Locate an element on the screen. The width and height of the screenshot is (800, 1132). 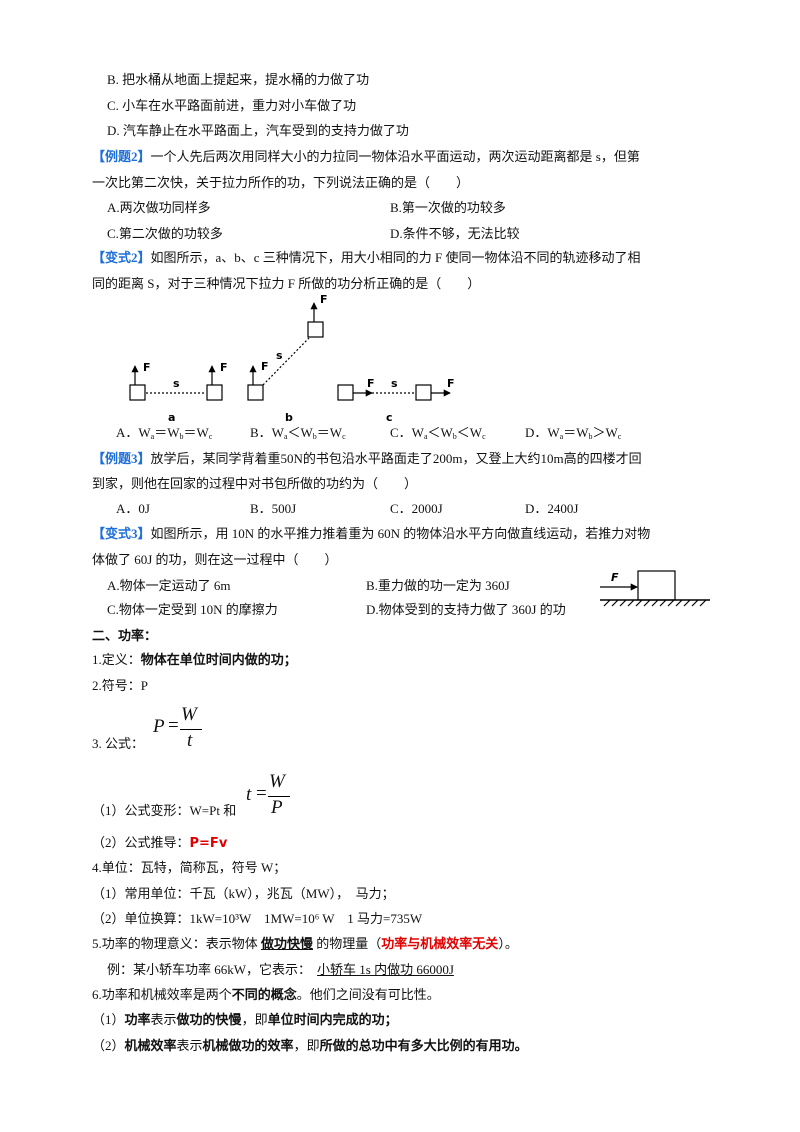
case-label: b is located at coordinates (289, 417).